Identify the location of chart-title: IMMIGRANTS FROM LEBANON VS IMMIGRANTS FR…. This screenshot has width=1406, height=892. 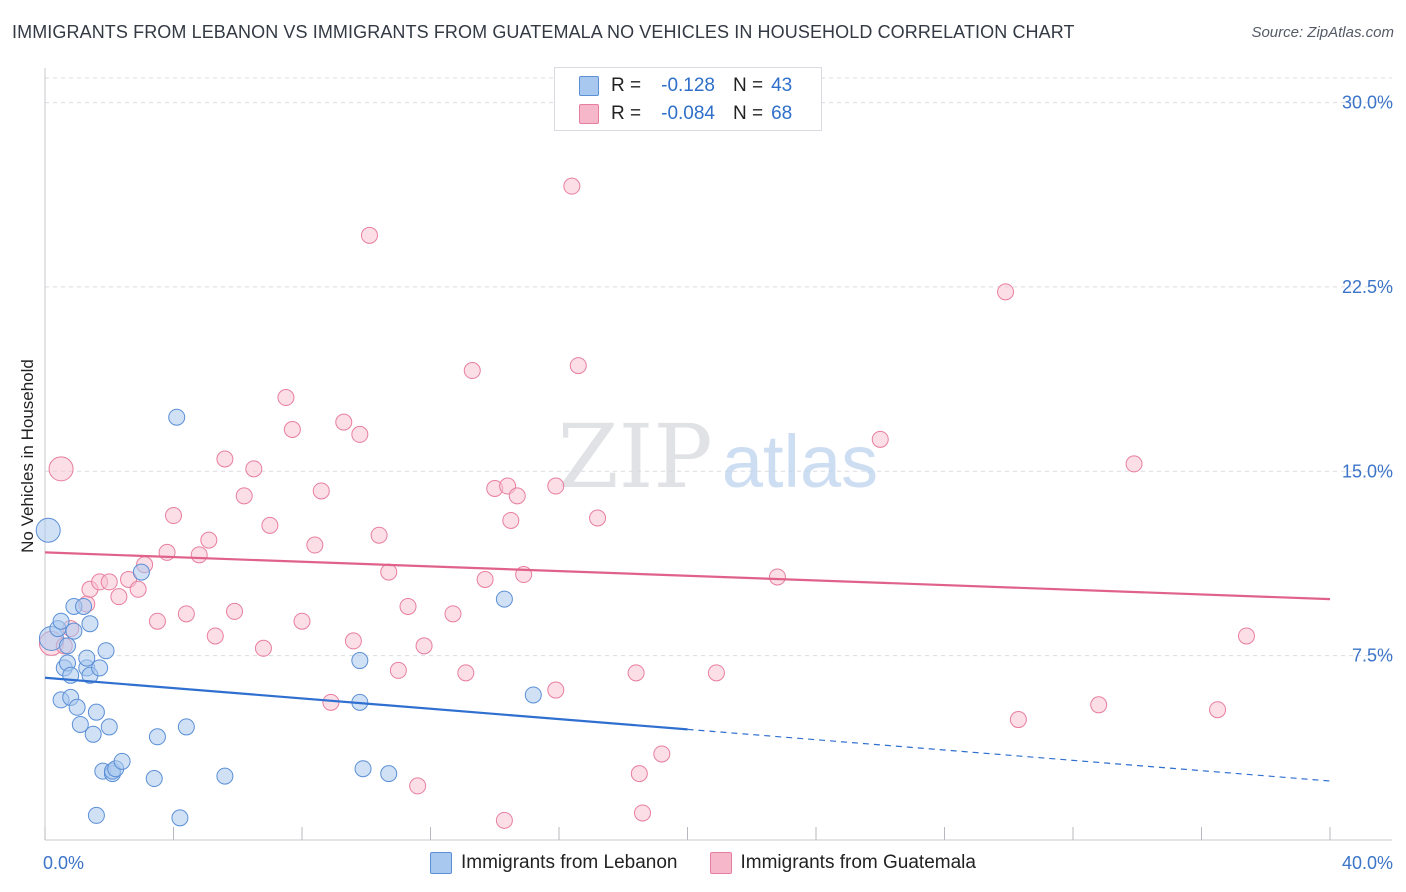
(543, 32).